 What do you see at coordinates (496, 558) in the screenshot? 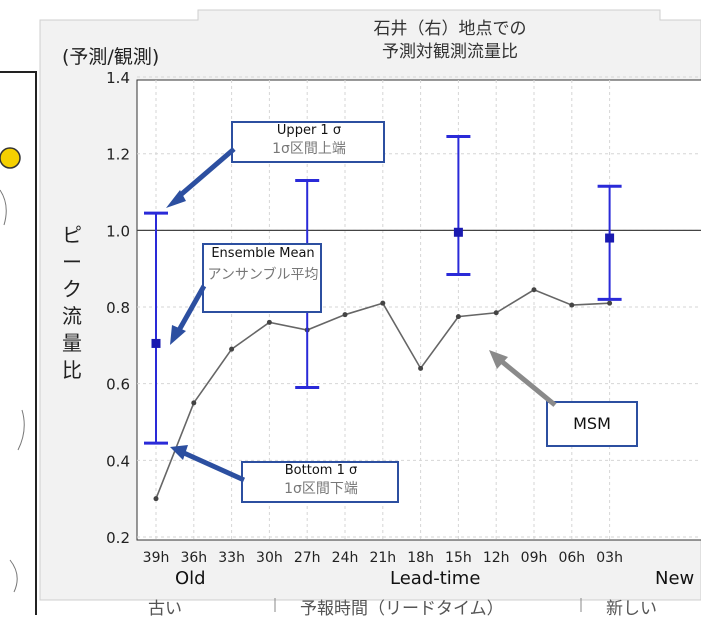
I see `x-tick-label: 12h` at bounding box center [496, 558].